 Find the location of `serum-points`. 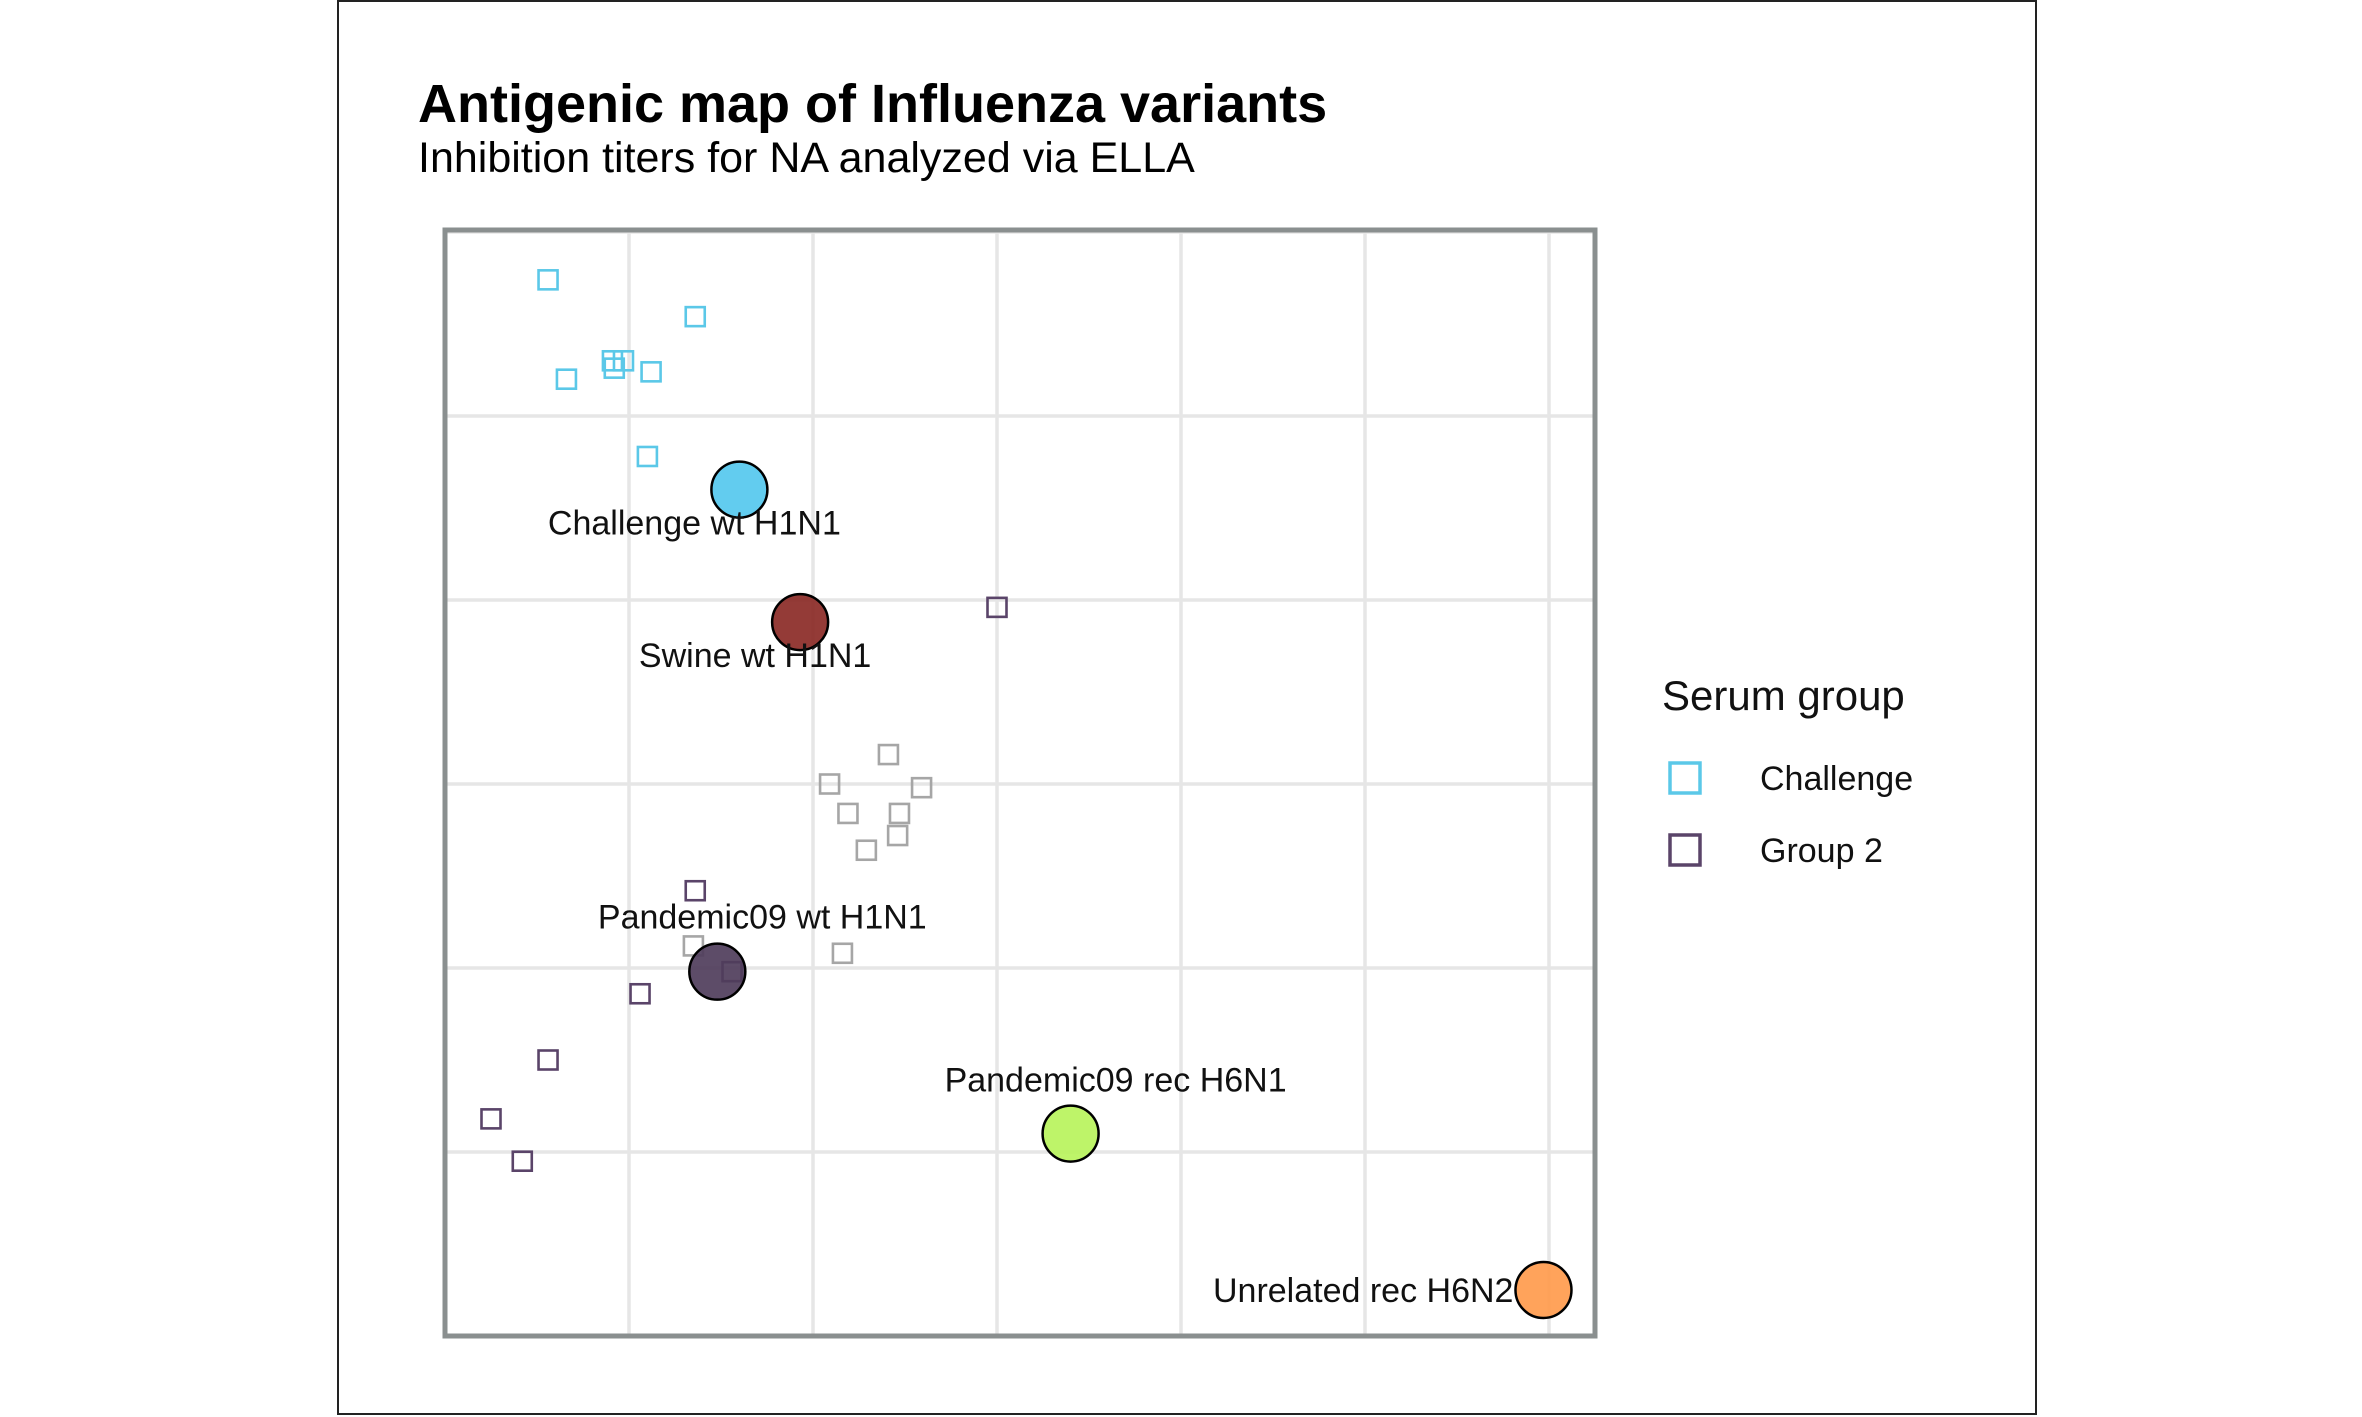

serum-points is located at coordinates (744, 720).